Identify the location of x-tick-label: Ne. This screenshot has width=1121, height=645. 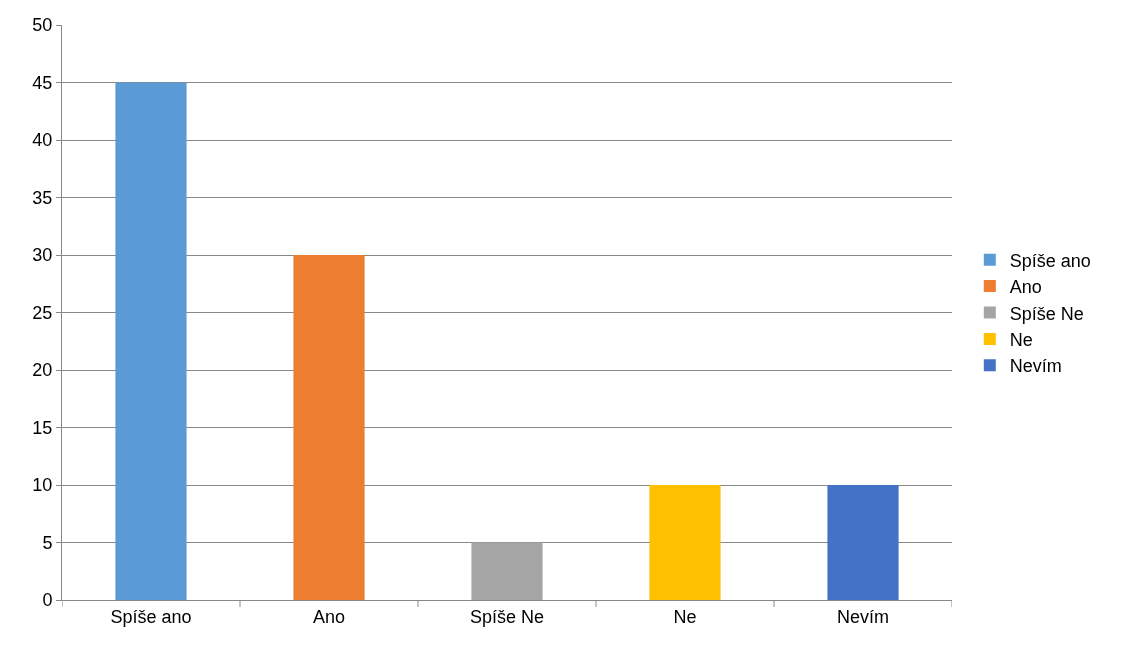
(685, 616).